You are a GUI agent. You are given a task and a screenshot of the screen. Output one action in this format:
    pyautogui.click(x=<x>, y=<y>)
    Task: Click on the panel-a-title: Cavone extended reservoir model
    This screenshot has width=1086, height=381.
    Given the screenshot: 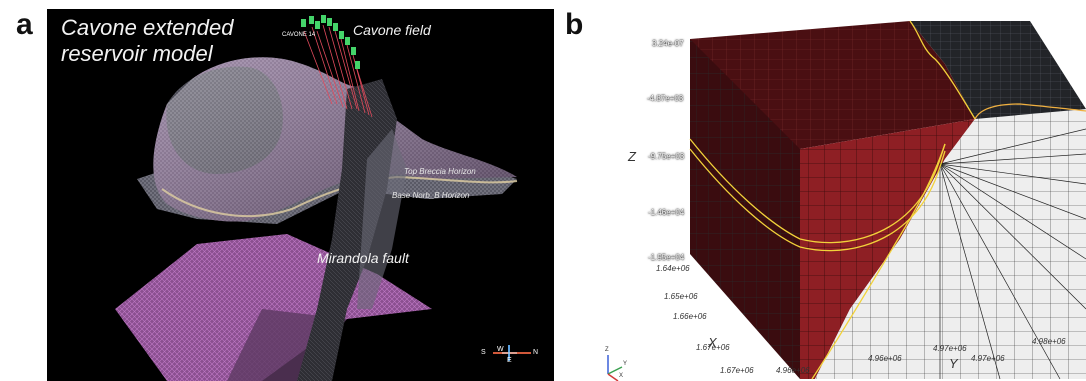 What is the action you would take?
    pyautogui.click(x=147, y=40)
    